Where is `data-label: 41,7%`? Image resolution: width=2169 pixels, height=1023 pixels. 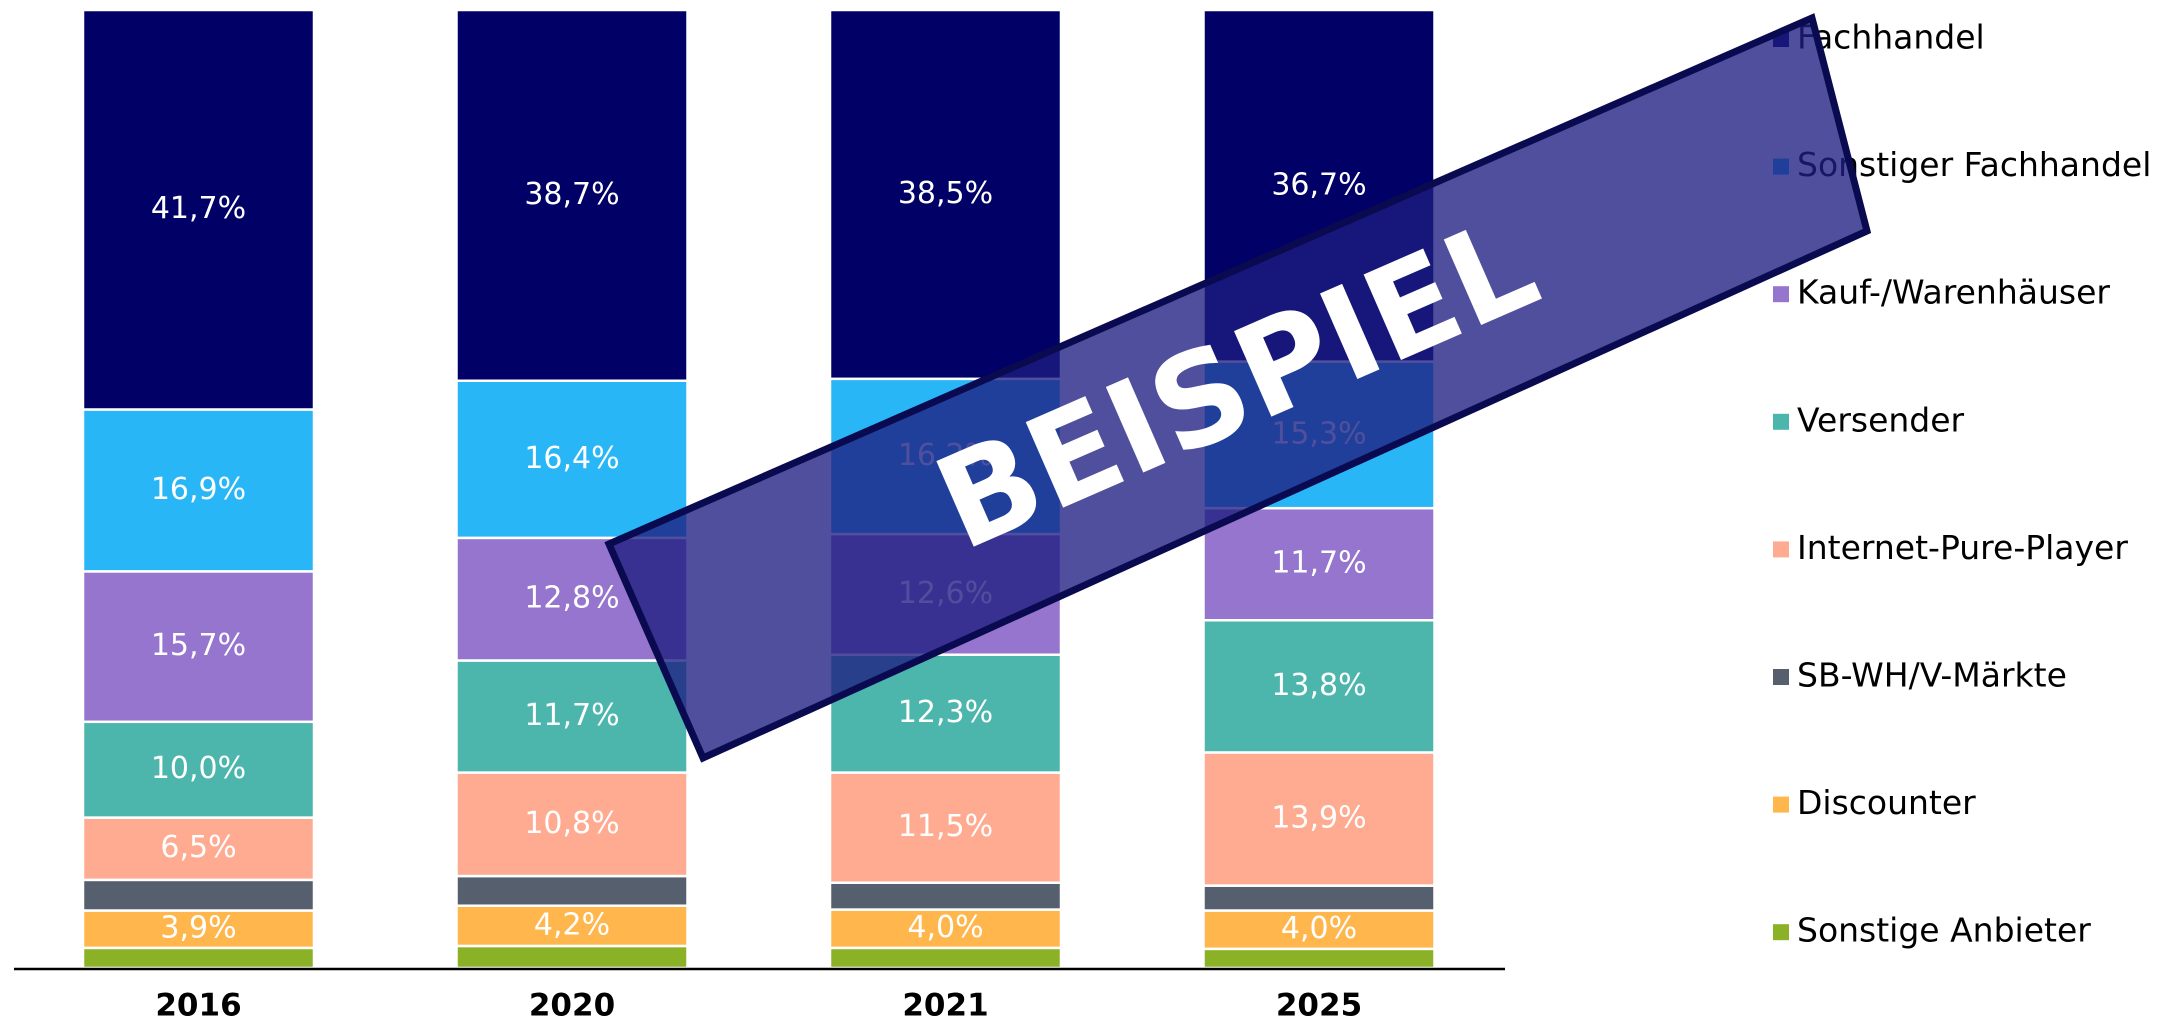
data-label: 41,7% is located at coordinates (198, 208).